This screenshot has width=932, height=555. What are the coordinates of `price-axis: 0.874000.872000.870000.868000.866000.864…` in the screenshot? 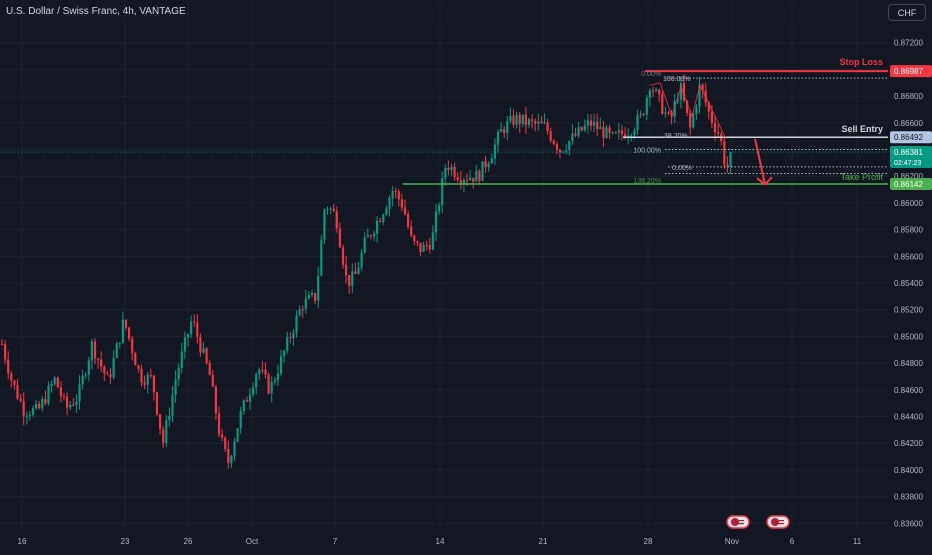 It's located at (910, 275).